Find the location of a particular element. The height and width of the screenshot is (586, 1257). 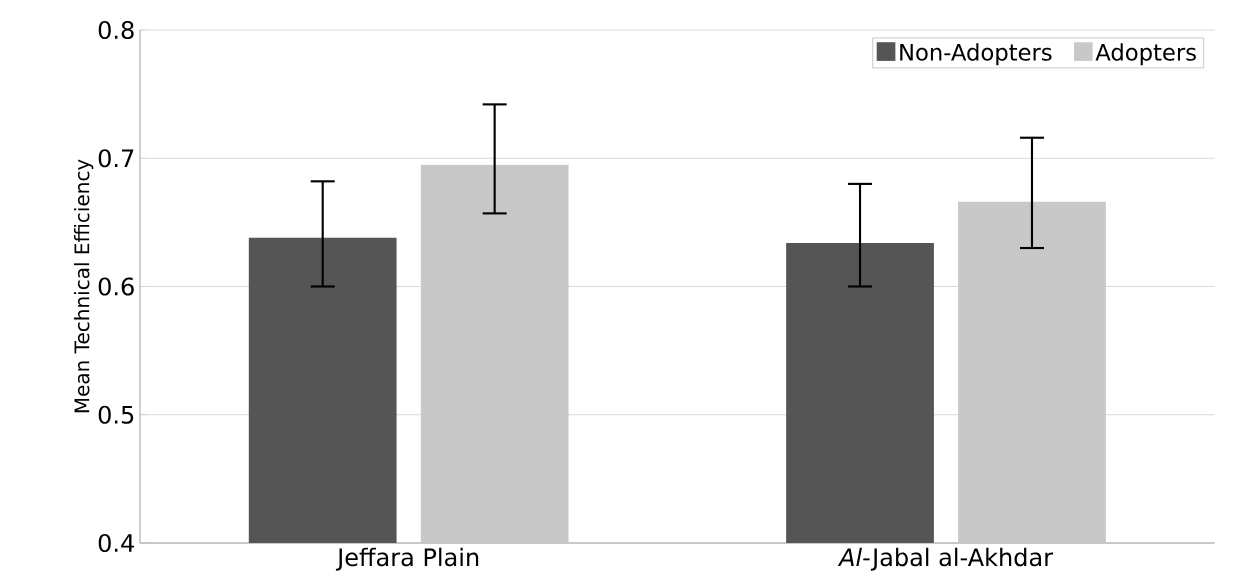

y-tick-label: 0.5 is located at coordinates (116, 414).